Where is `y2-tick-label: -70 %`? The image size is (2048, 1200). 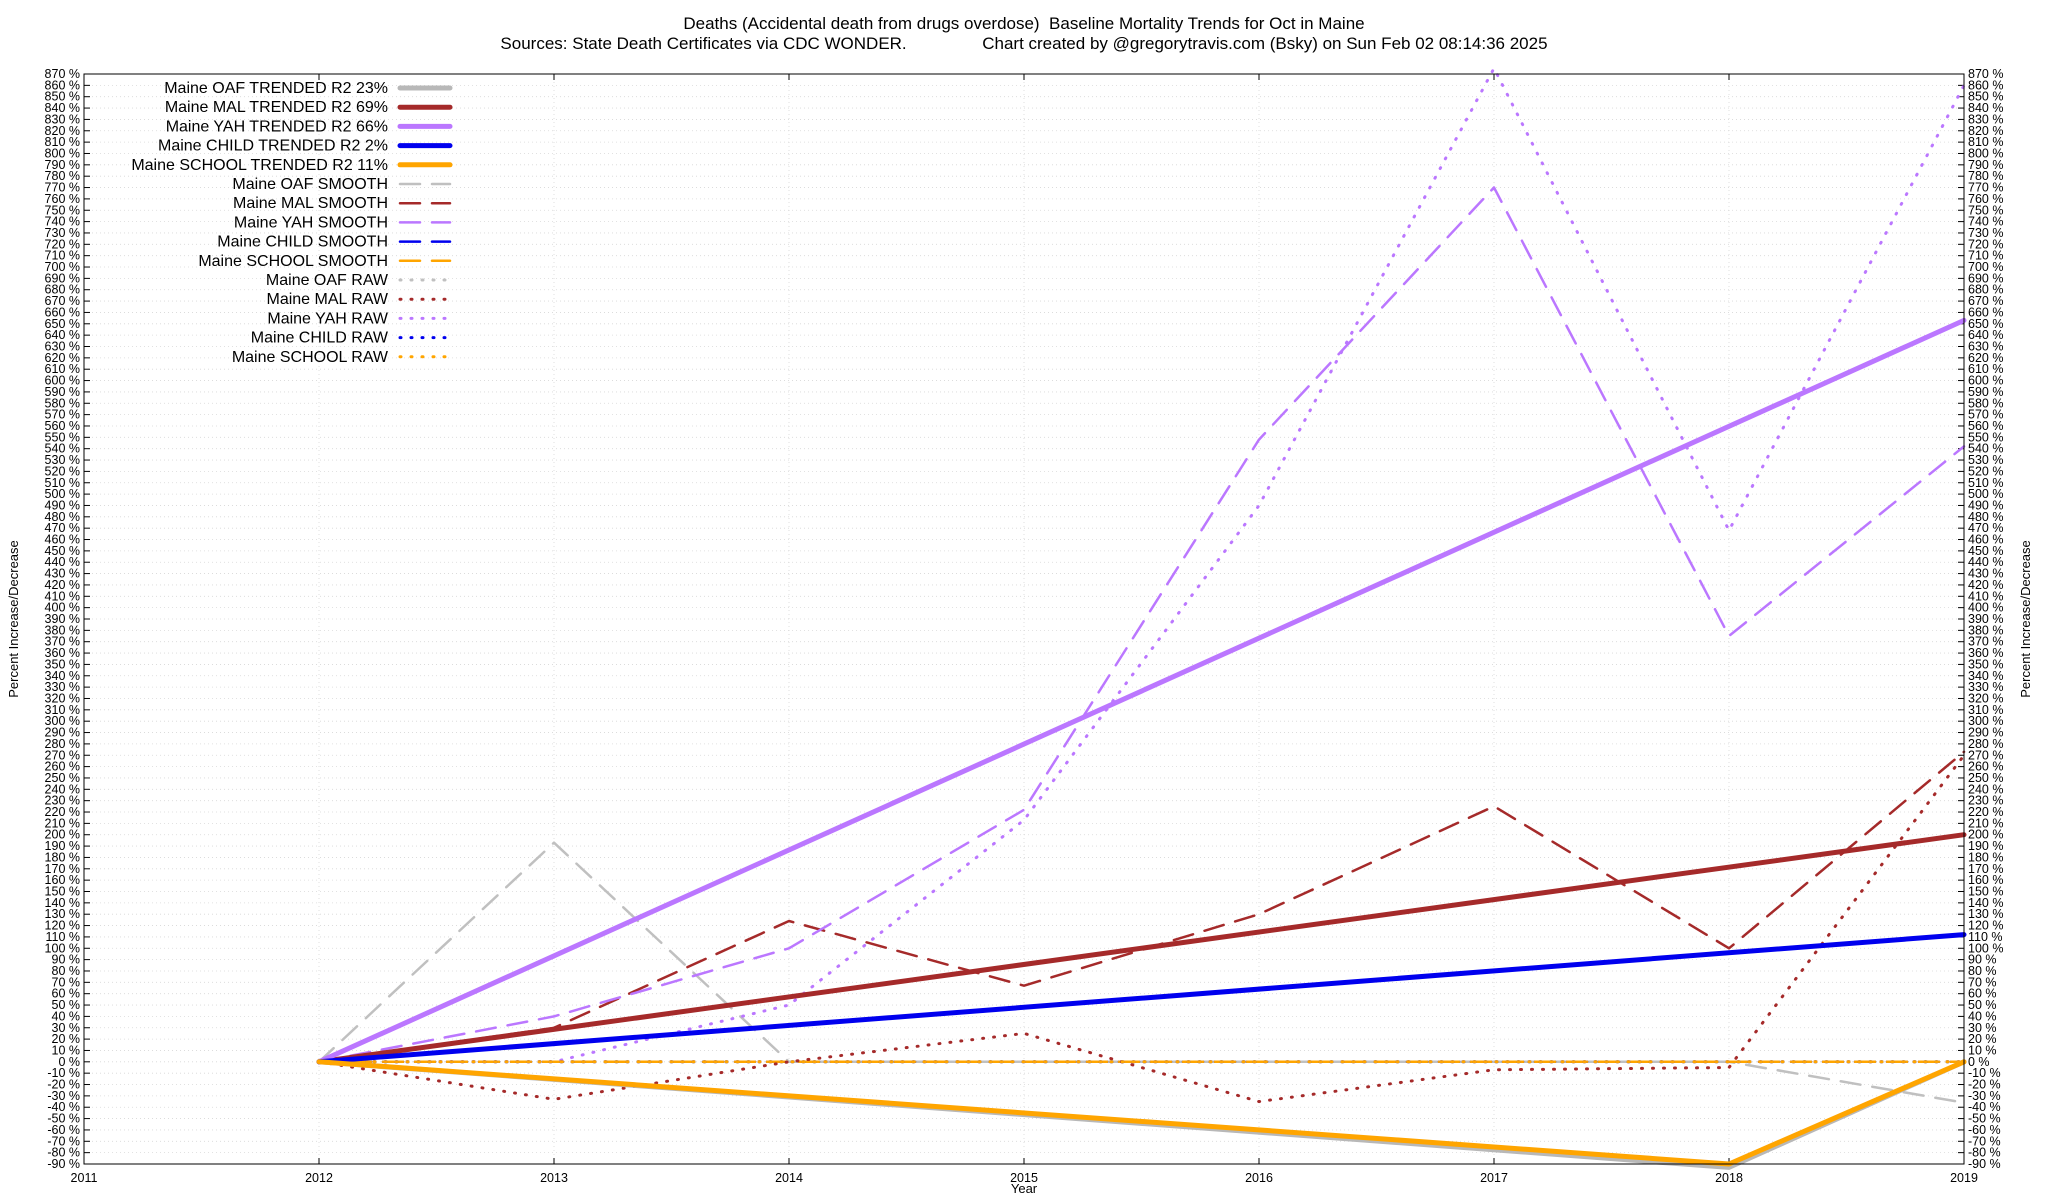 y2-tick-label: -70 % is located at coordinates (1984, 1141).